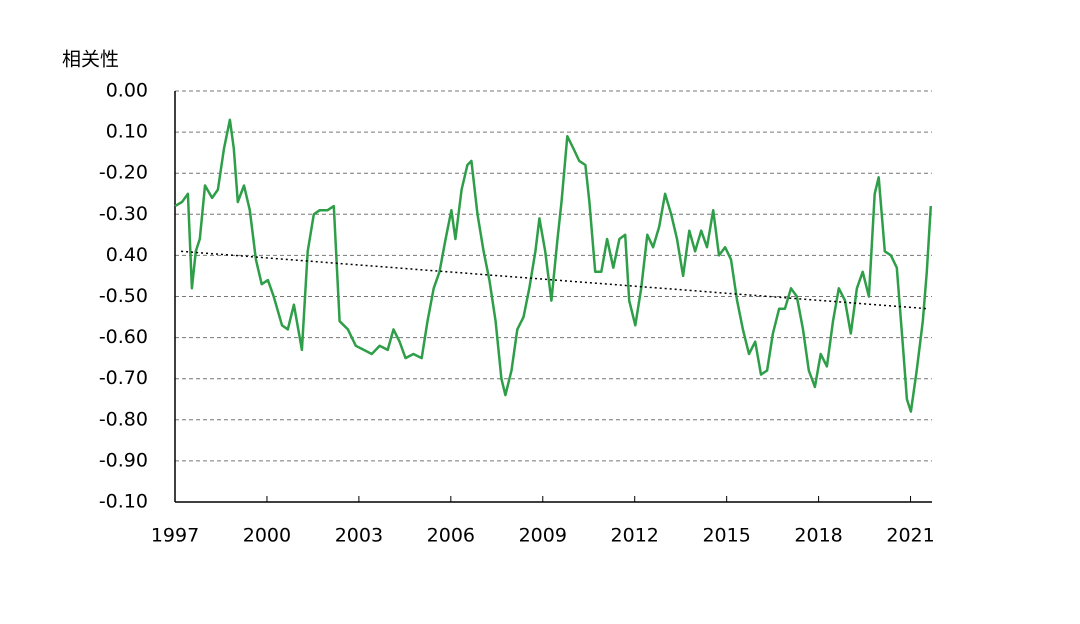  What do you see at coordinates (123, 337) in the screenshot?
I see `y-tick-label: -0.60` at bounding box center [123, 337].